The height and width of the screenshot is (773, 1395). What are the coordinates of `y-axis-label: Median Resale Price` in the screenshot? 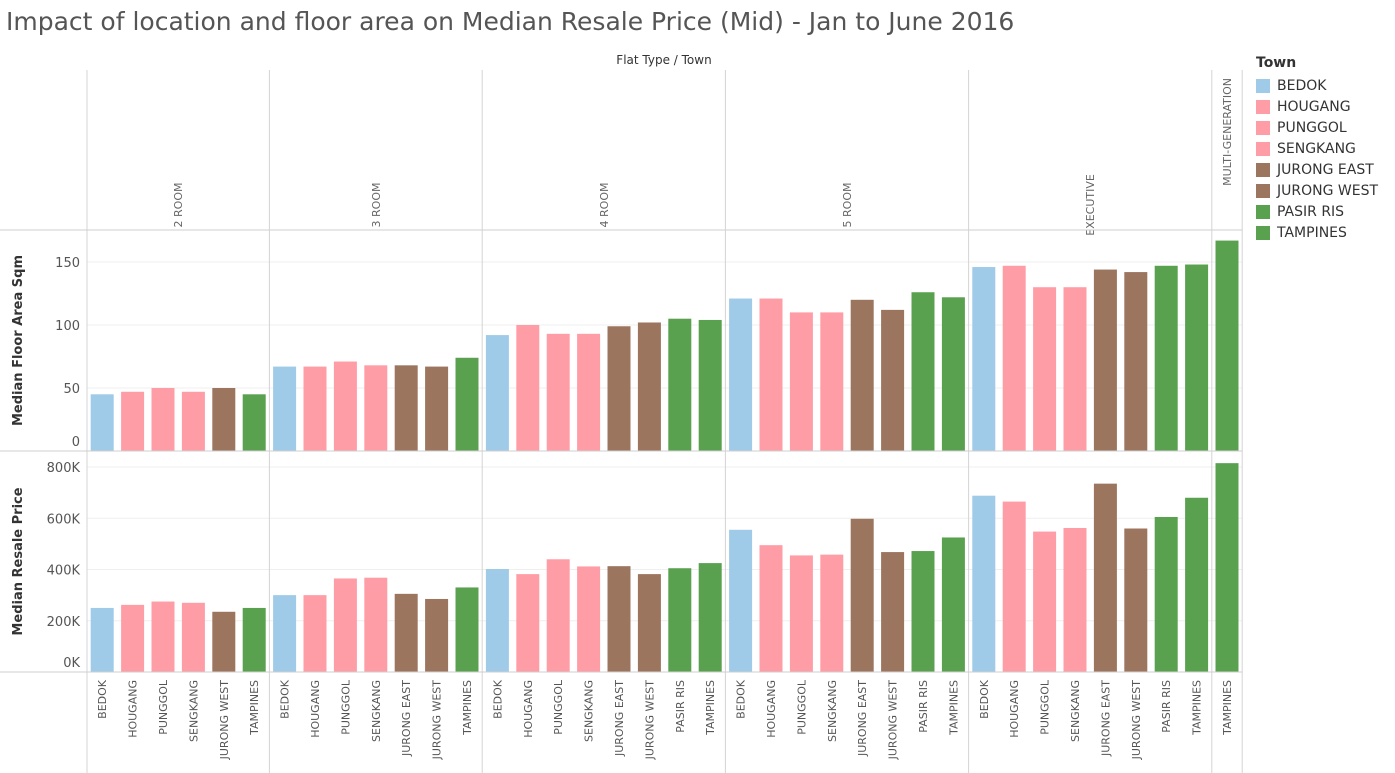 It's located at (18, 561).